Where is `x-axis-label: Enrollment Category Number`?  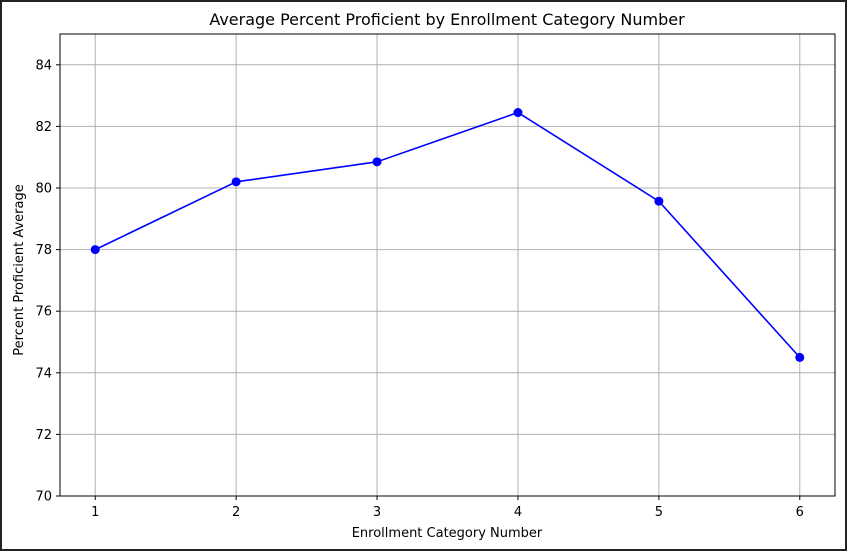
x-axis-label: Enrollment Category Number is located at coordinates (447, 533).